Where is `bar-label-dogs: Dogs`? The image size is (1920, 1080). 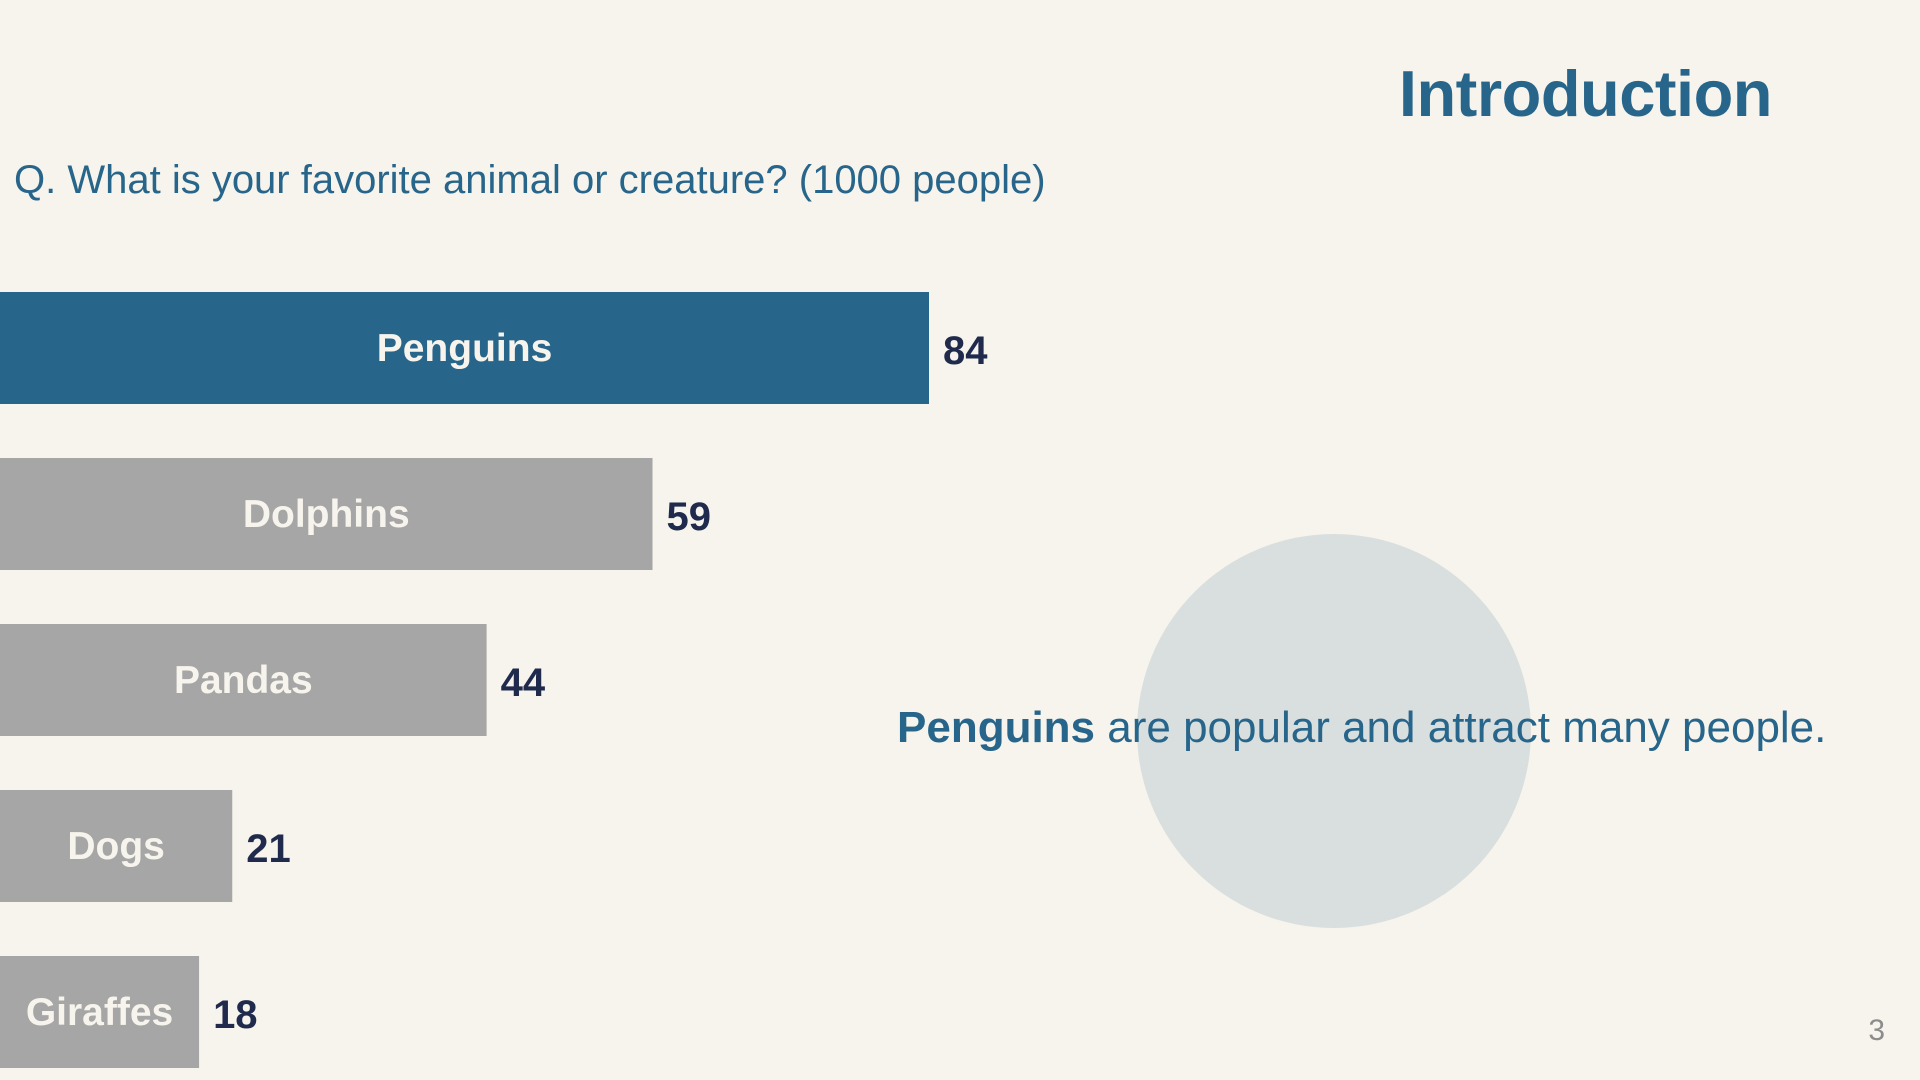 bar-label-dogs: Dogs is located at coordinates (116, 846).